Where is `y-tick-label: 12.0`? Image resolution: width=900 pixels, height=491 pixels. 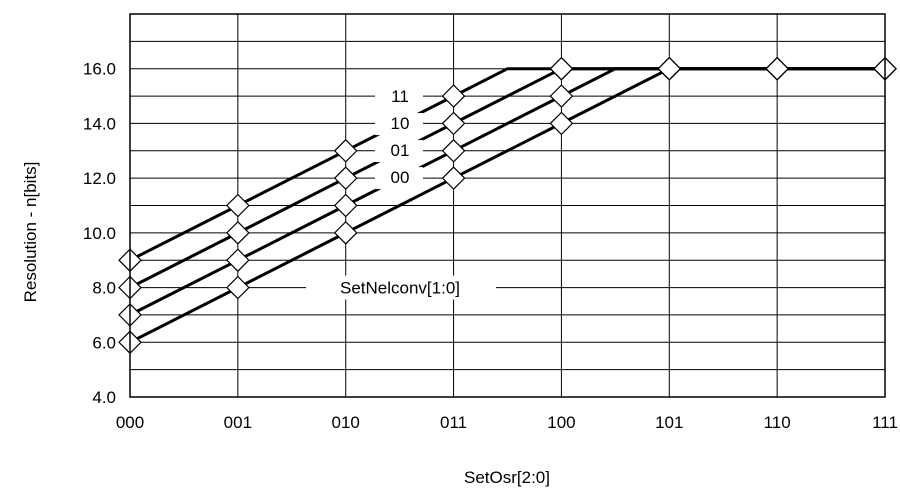
y-tick-label: 12.0 is located at coordinates (99, 178).